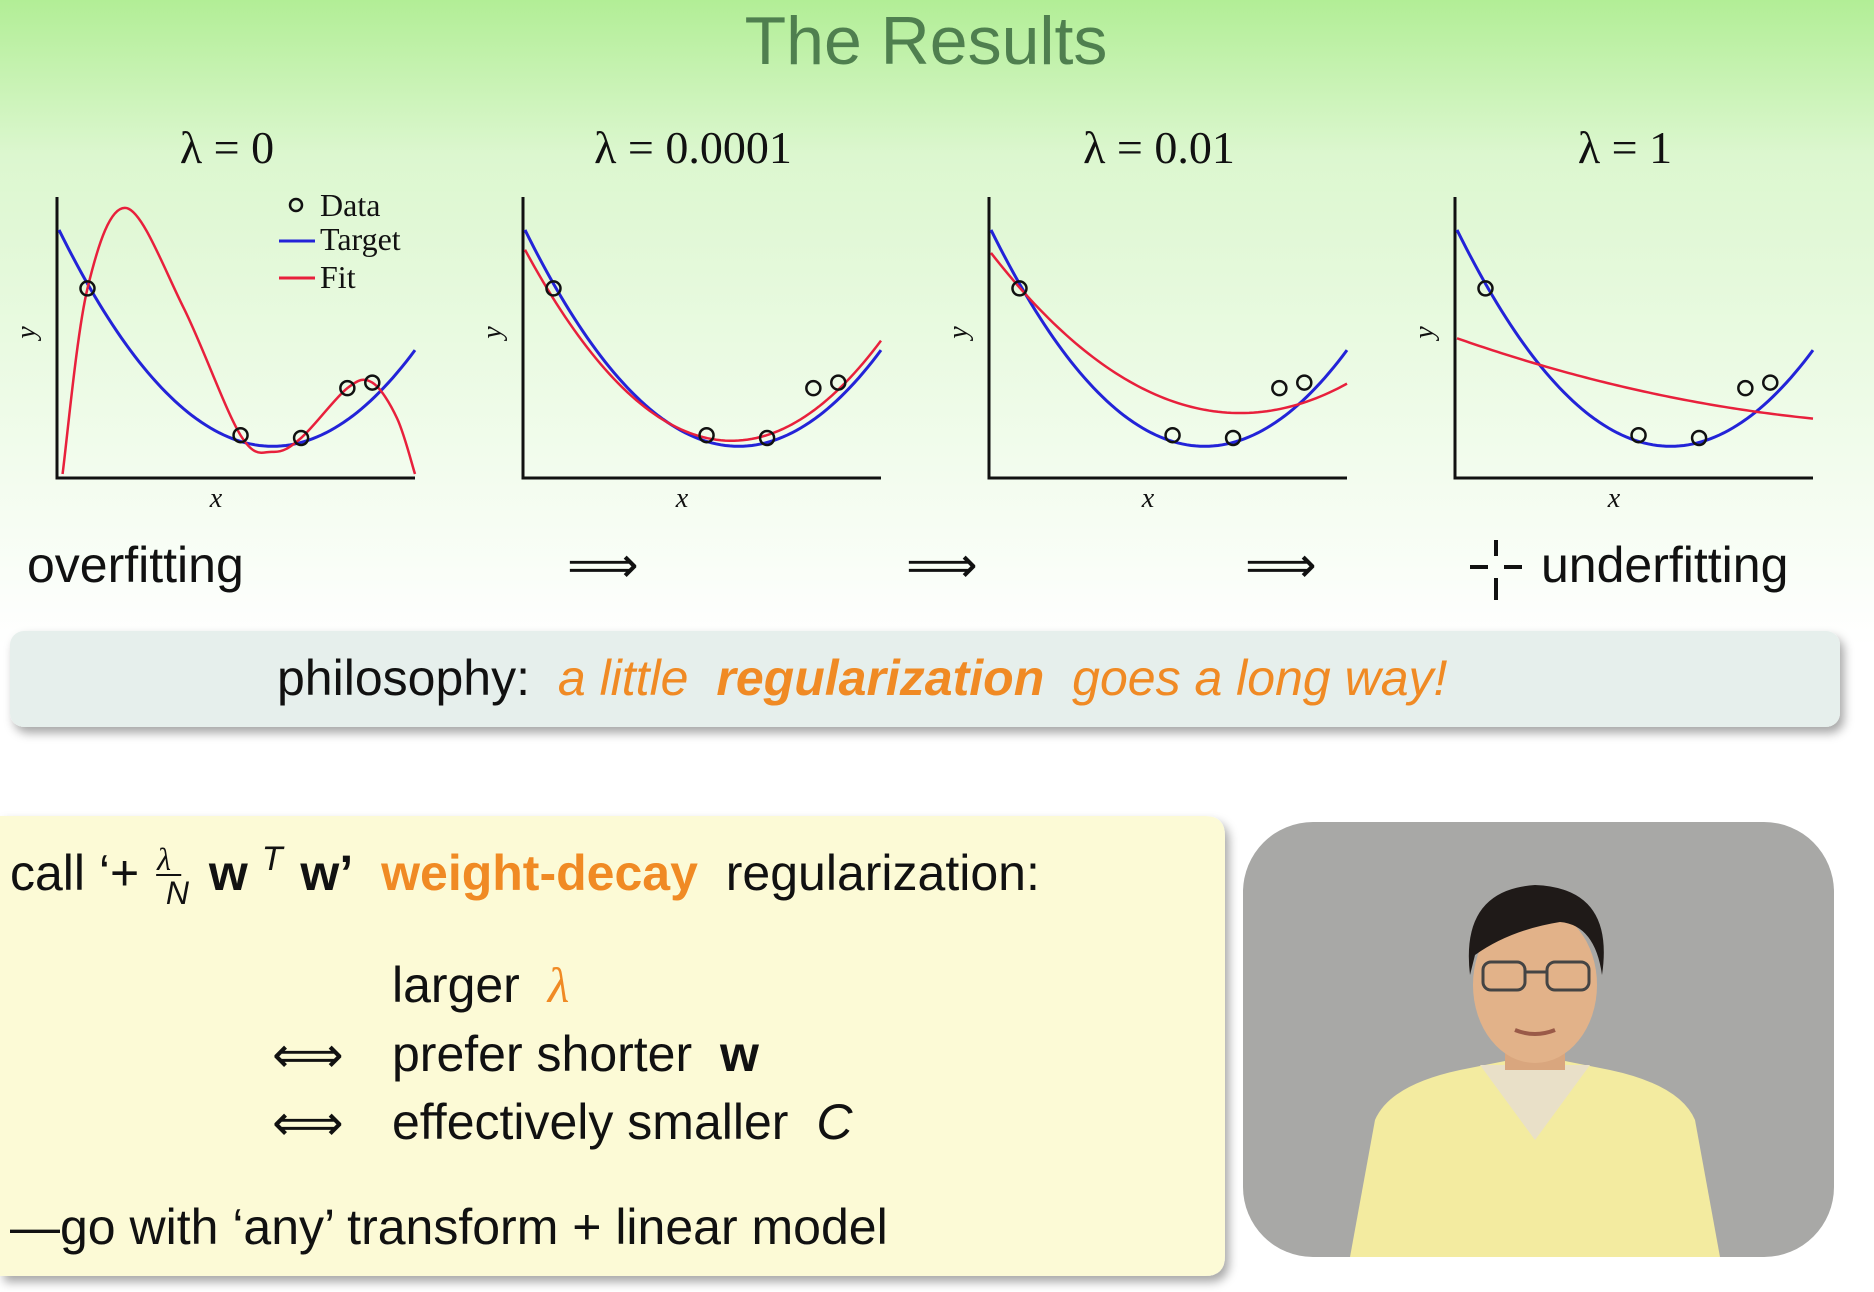 The width and height of the screenshot is (1874, 1292). Describe the element at coordinates (228, 873) in the screenshot. I see `intro-symbol: w` at that location.